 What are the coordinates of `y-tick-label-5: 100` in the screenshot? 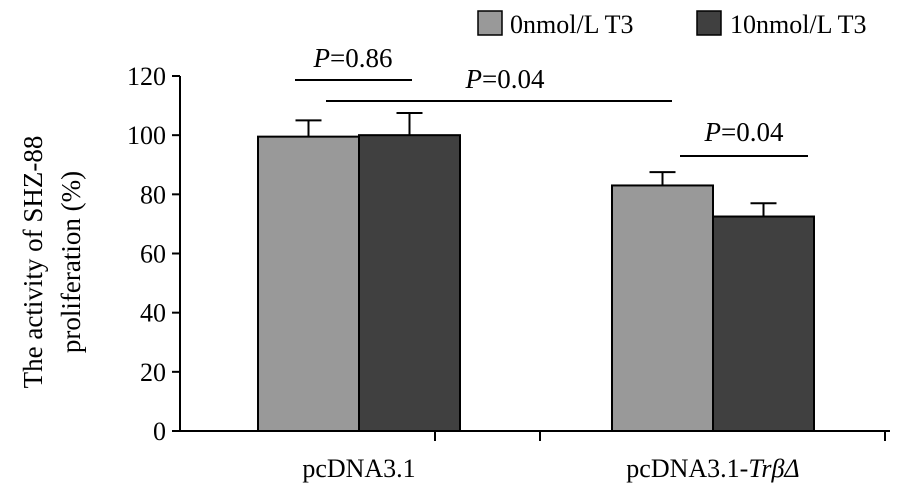 It's located at (146, 135).